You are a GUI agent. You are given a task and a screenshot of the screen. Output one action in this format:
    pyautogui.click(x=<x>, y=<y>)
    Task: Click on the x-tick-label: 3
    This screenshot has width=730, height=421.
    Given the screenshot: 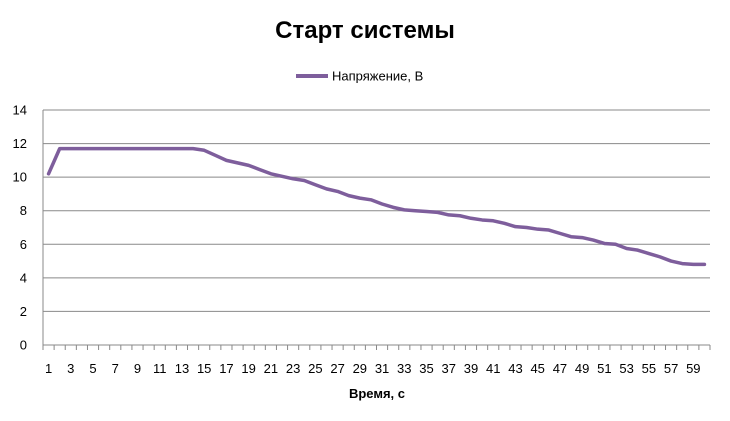 What is the action you would take?
    pyautogui.click(x=70, y=368)
    